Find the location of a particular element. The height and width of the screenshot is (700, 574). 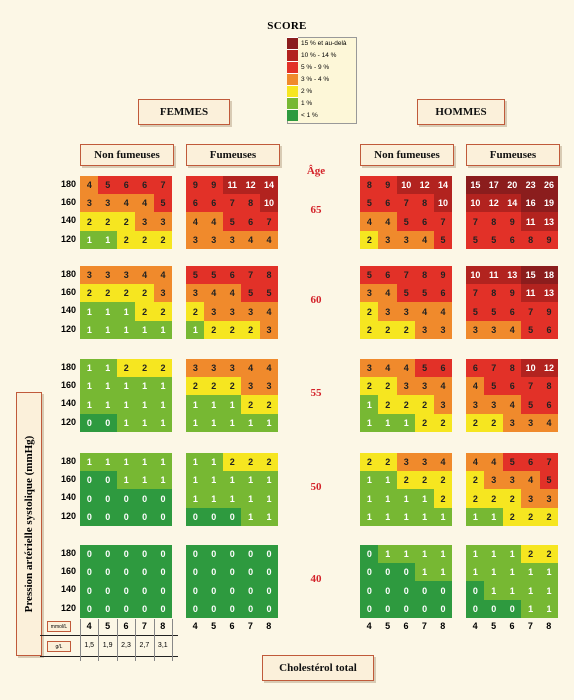

table-rule is located at coordinates (109, 635).